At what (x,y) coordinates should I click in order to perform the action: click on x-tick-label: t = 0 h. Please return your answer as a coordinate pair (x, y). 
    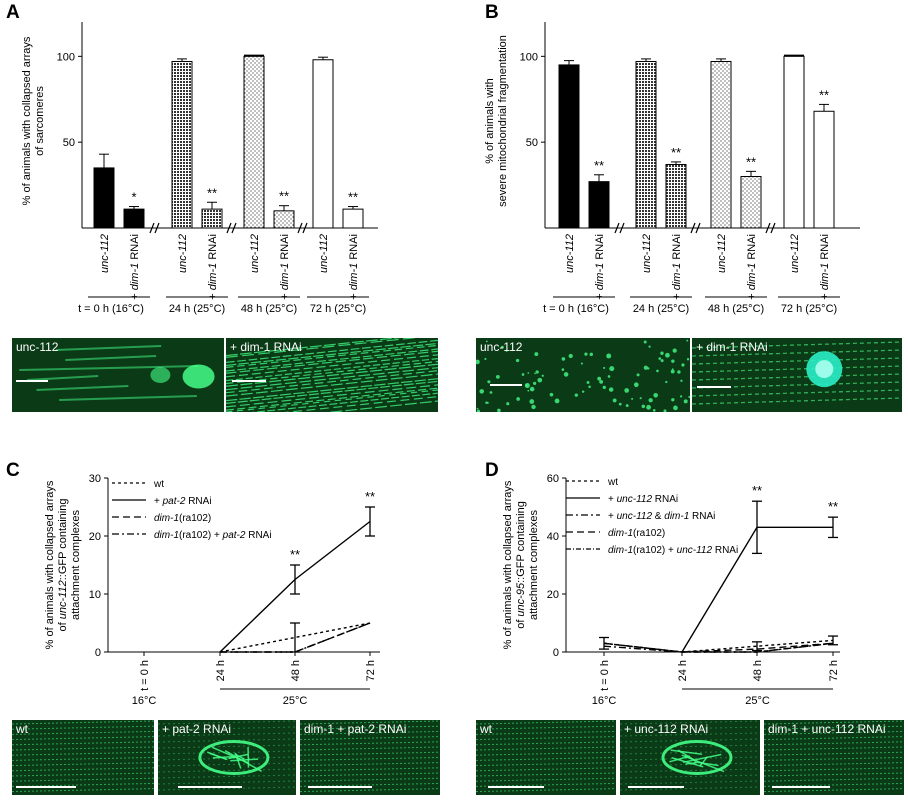
    Looking at the image, I should click on (605, 675).